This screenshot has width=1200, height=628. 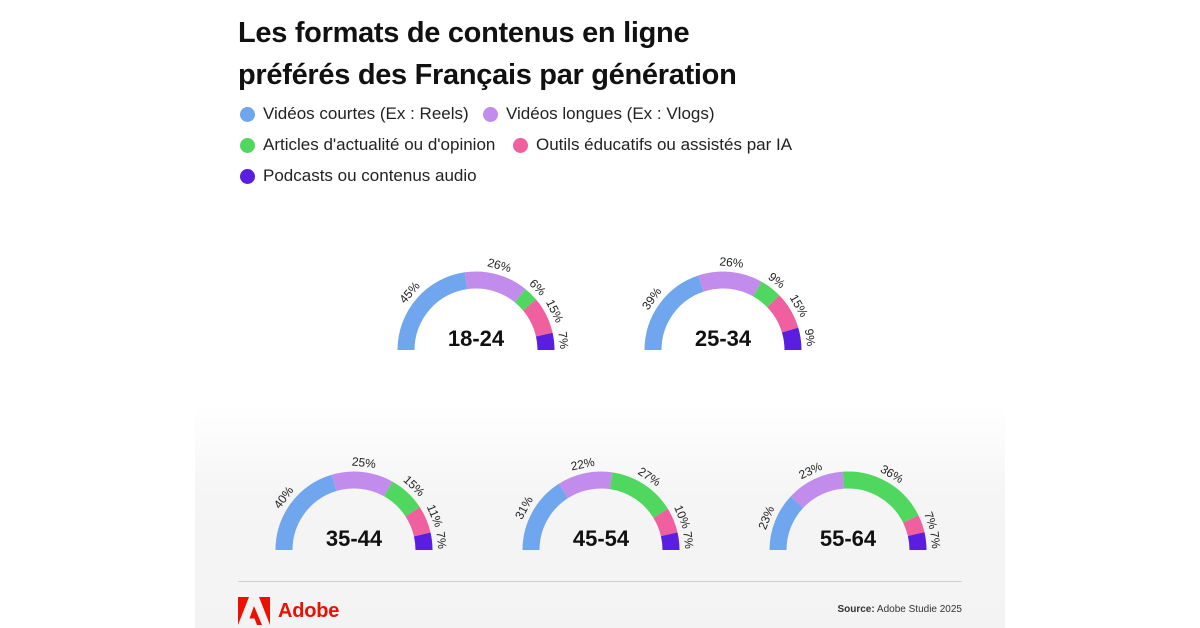 What do you see at coordinates (487, 75) in the screenshot?
I see `title-line-2: préférés des Français par génération` at bounding box center [487, 75].